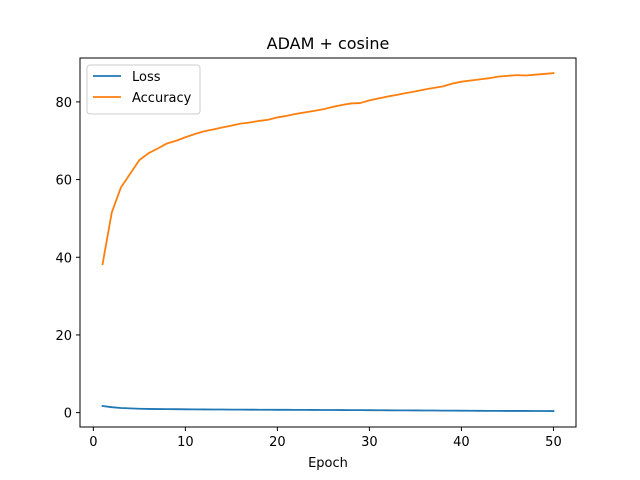 This screenshot has width=640, height=480. What do you see at coordinates (162, 98) in the screenshot?
I see `legend-label-accuracy: Accuracy` at bounding box center [162, 98].